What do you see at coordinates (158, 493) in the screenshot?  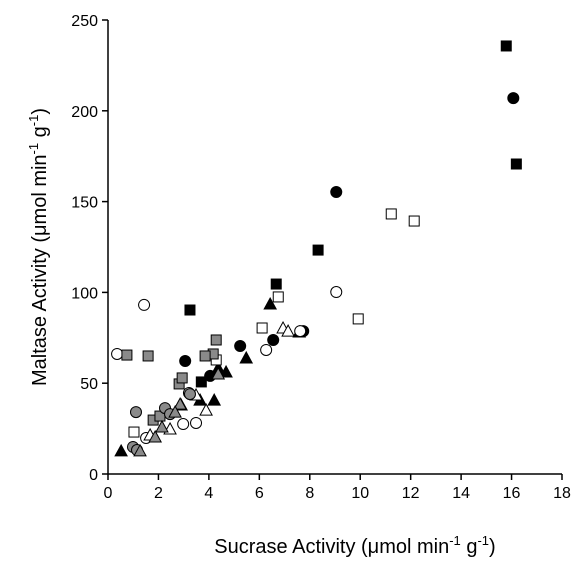 I see `x-tick-label: 2` at bounding box center [158, 493].